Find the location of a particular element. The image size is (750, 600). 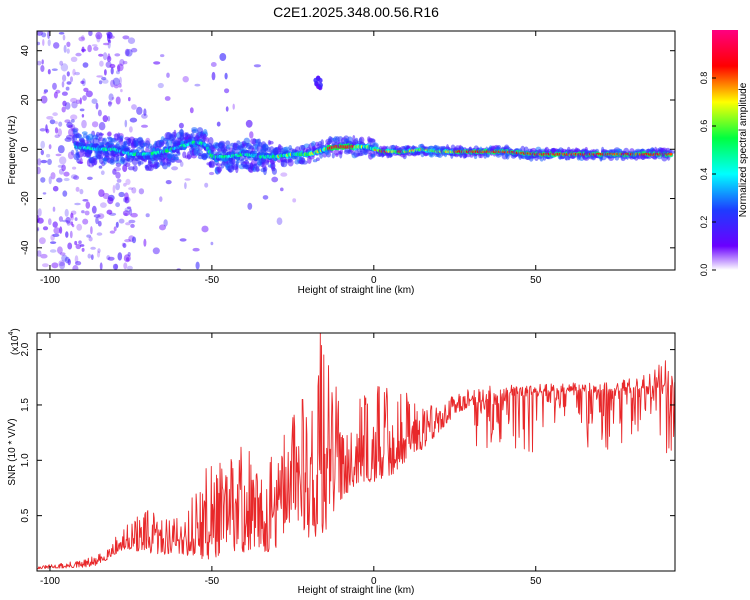

colorbar-tick-label: 0.2 is located at coordinates (704, 222).